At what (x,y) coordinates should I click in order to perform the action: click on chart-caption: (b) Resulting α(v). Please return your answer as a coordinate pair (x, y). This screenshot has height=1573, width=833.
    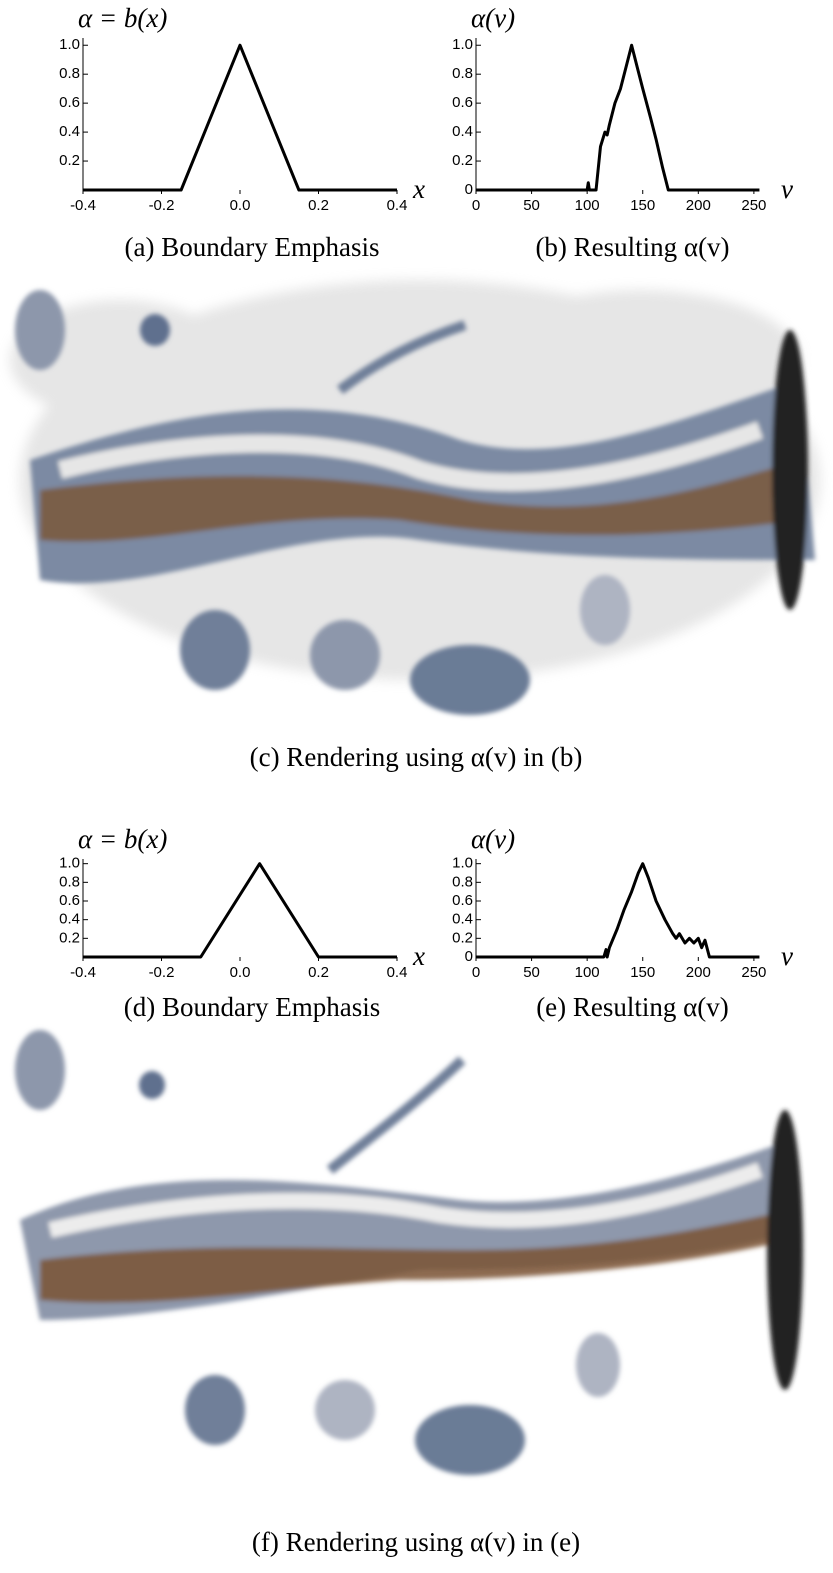
    Looking at the image, I should click on (632, 247).